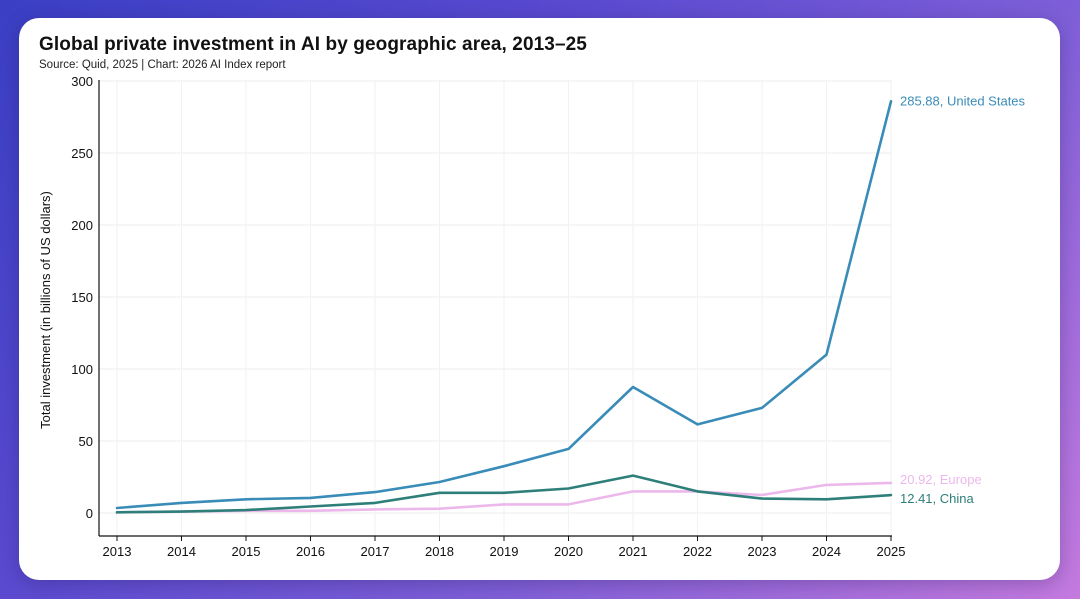 This screenshot has width=1080, height=599. What do you see at coordinates (937, 498) in the screenshot?
I see `end-label-china: 12.41, China` at bounding box center [937, 498].